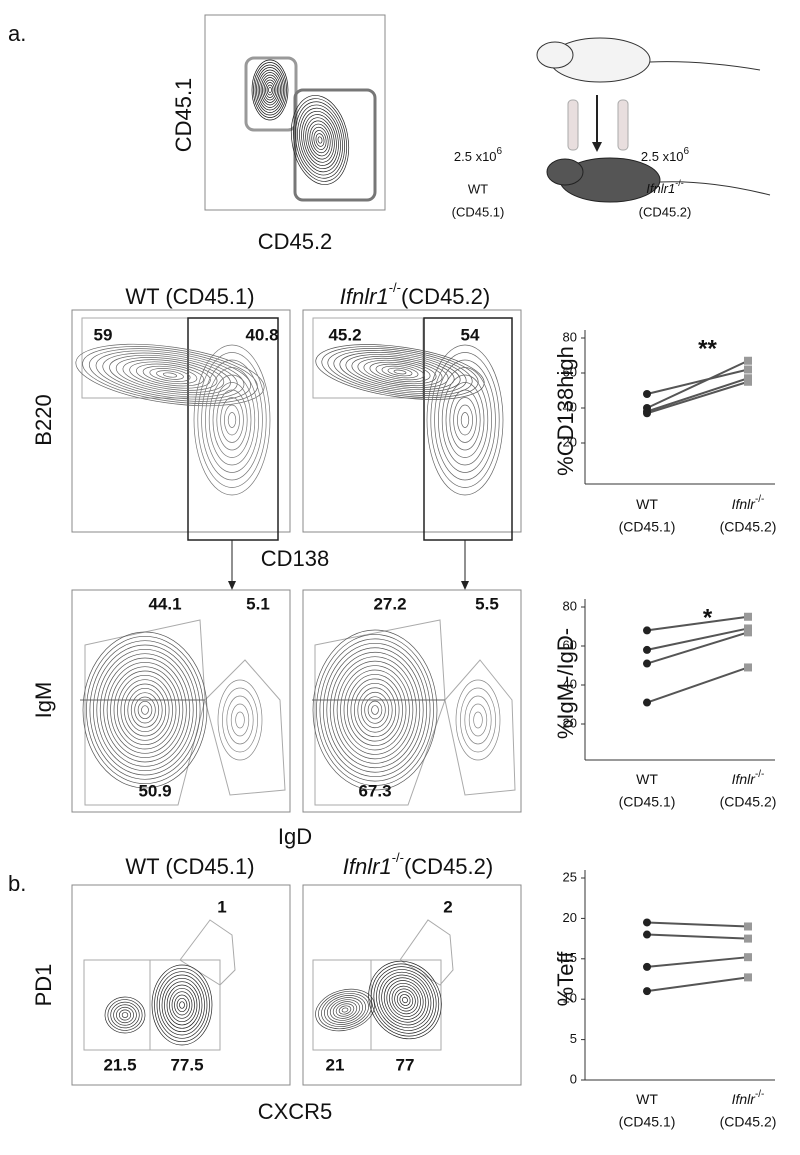 The width and height of the screenshot is (800, 1155). Describe the element at coordinates (189, 866) in the screenshot. I see `plot-title: WT (CD45.1)` at that location.